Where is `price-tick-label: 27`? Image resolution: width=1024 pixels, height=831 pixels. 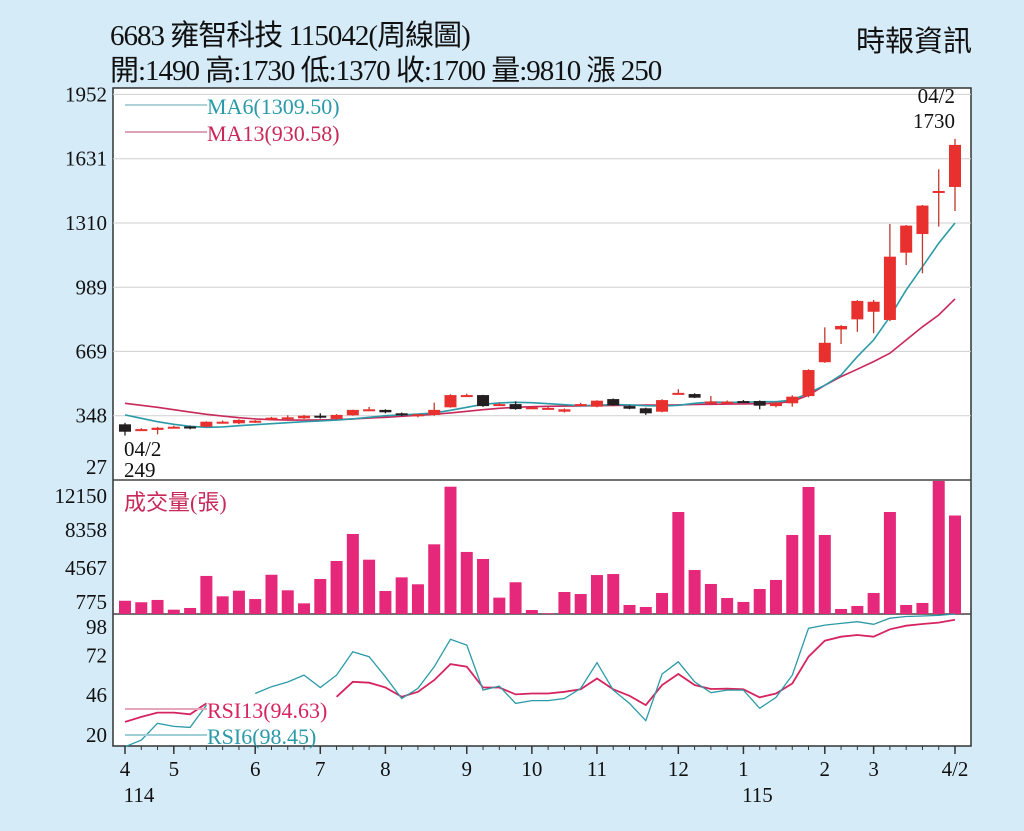 price-tick-label: 27 is located at coordinates (96, 467).